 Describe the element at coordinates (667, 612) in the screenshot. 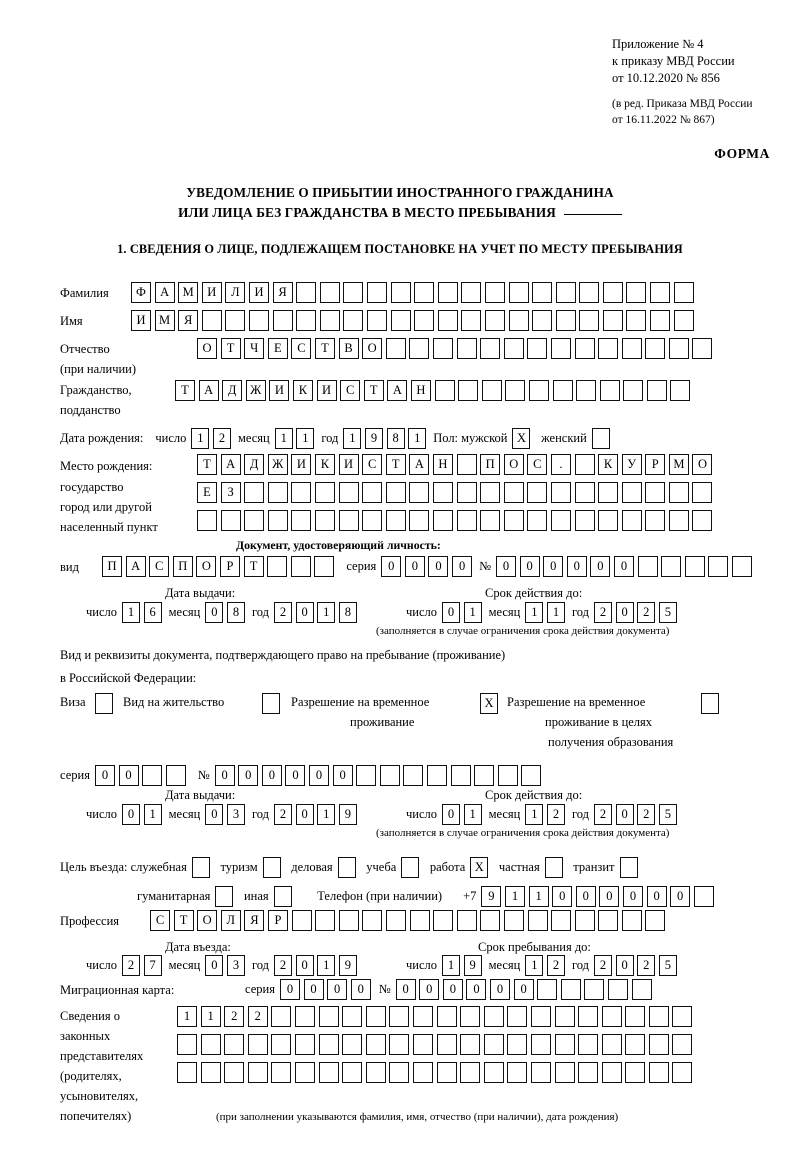

I see `digit-cell: 5` at that location.